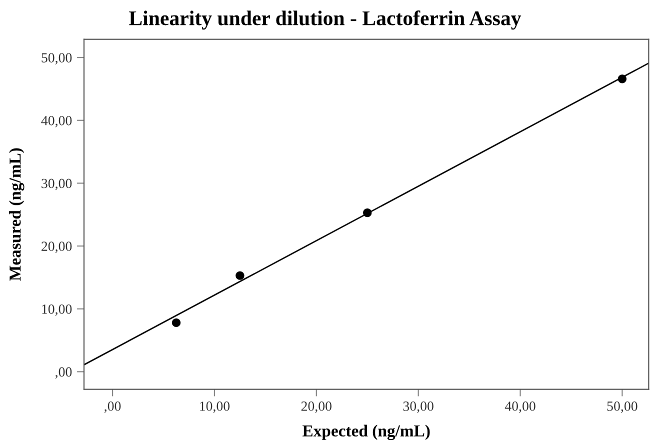  I want to click on x-tick-label: 10,00, so click(215, 407).